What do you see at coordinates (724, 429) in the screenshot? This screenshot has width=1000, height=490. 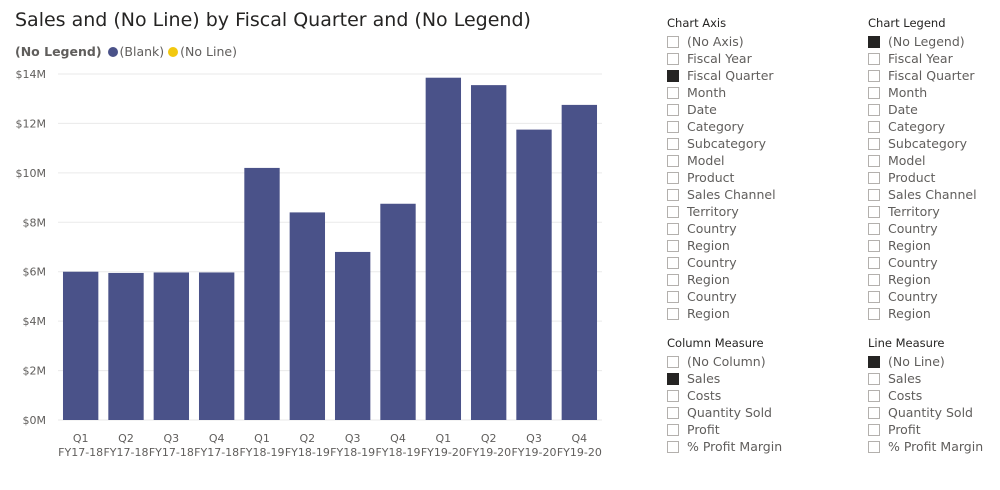 I see `slicer-option: Profit` at bounding box center [724, 429].